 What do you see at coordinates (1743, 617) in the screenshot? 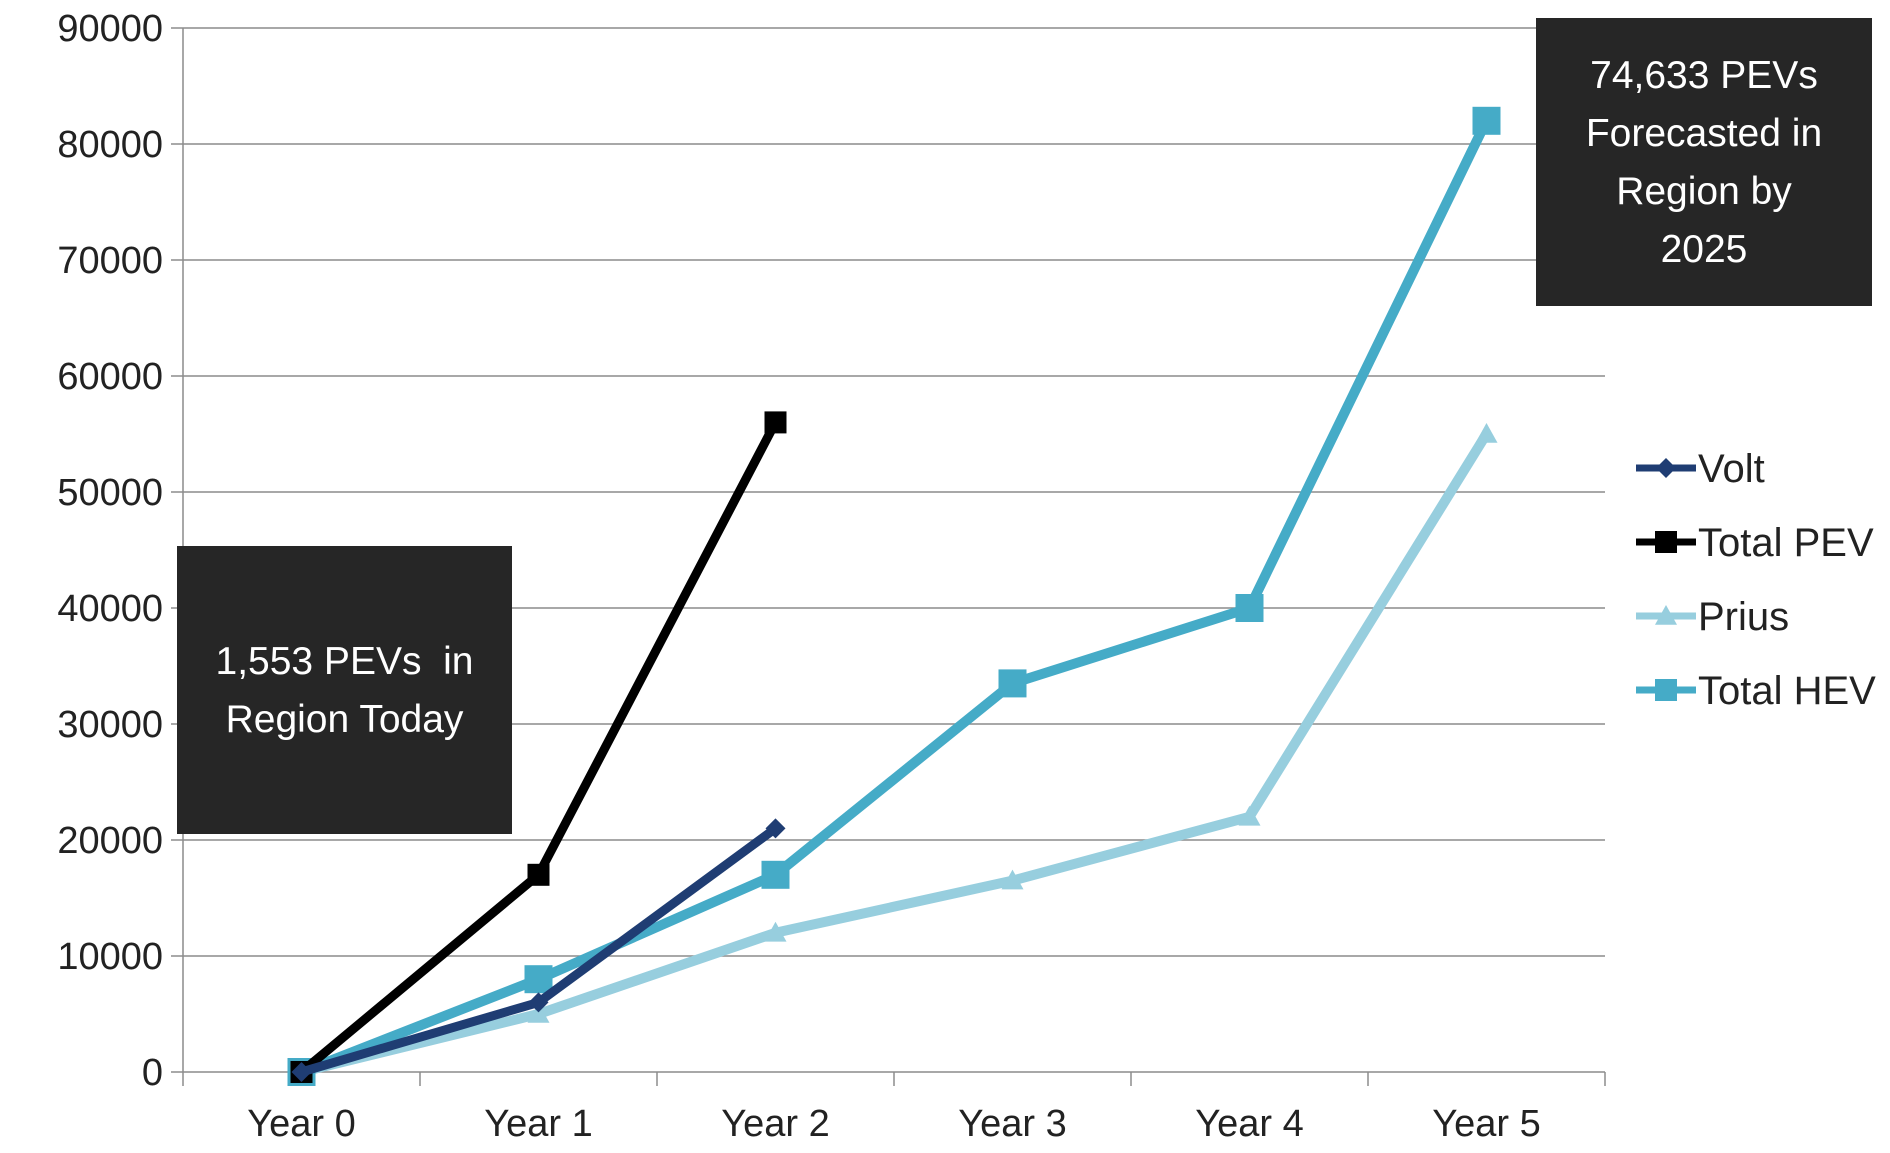
I see `legend-label: Prius` at bounding box center [1743, 617].